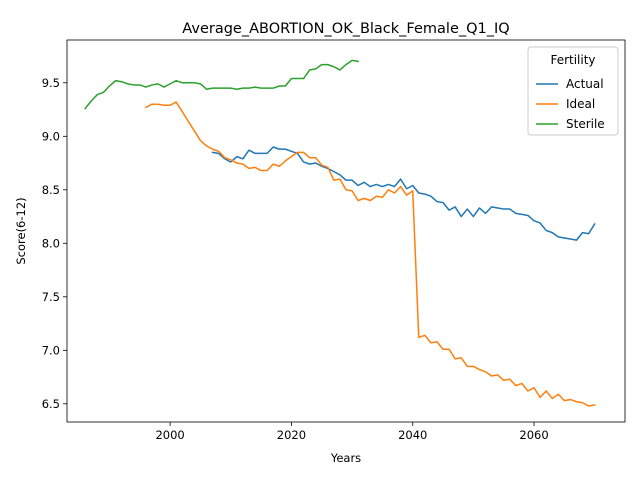  What do you see at coordinates (345, 458) in the screenshot?
I see `x-axis-label: Years` at bounding box center [345, 458].